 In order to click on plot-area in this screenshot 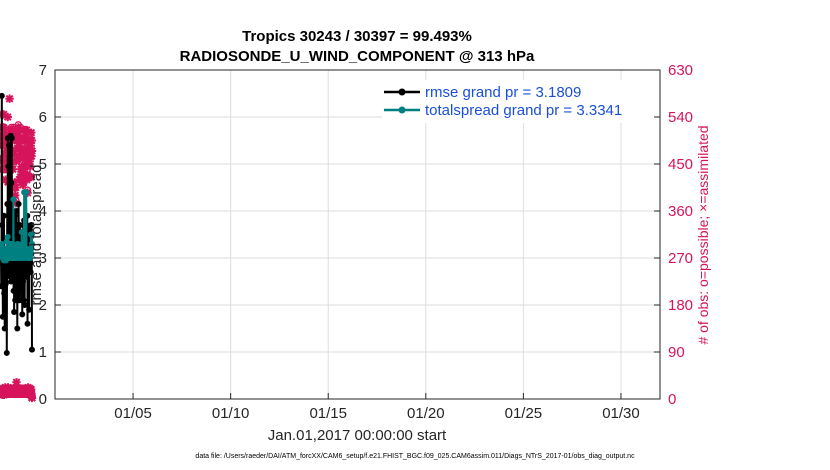, I will do `click(18, 247)`.